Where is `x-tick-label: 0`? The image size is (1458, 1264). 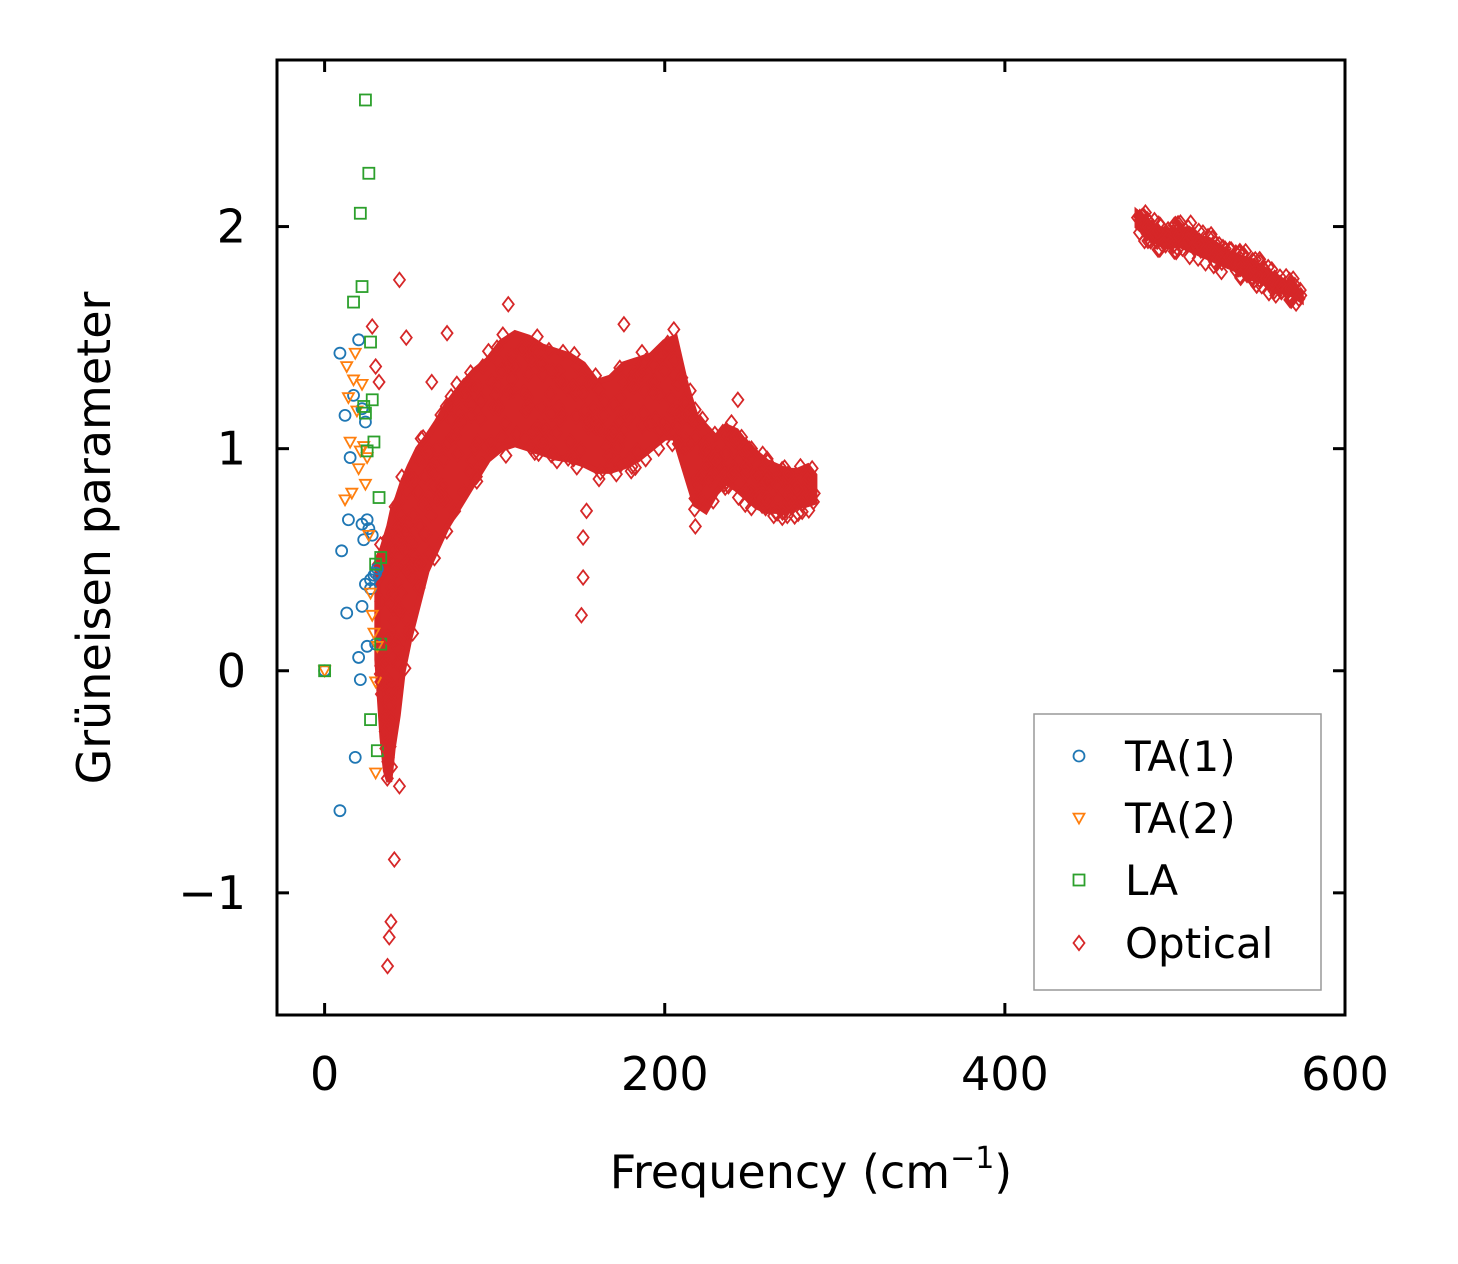
x-tick-label: 0 is located at coordinates (324, 1074).